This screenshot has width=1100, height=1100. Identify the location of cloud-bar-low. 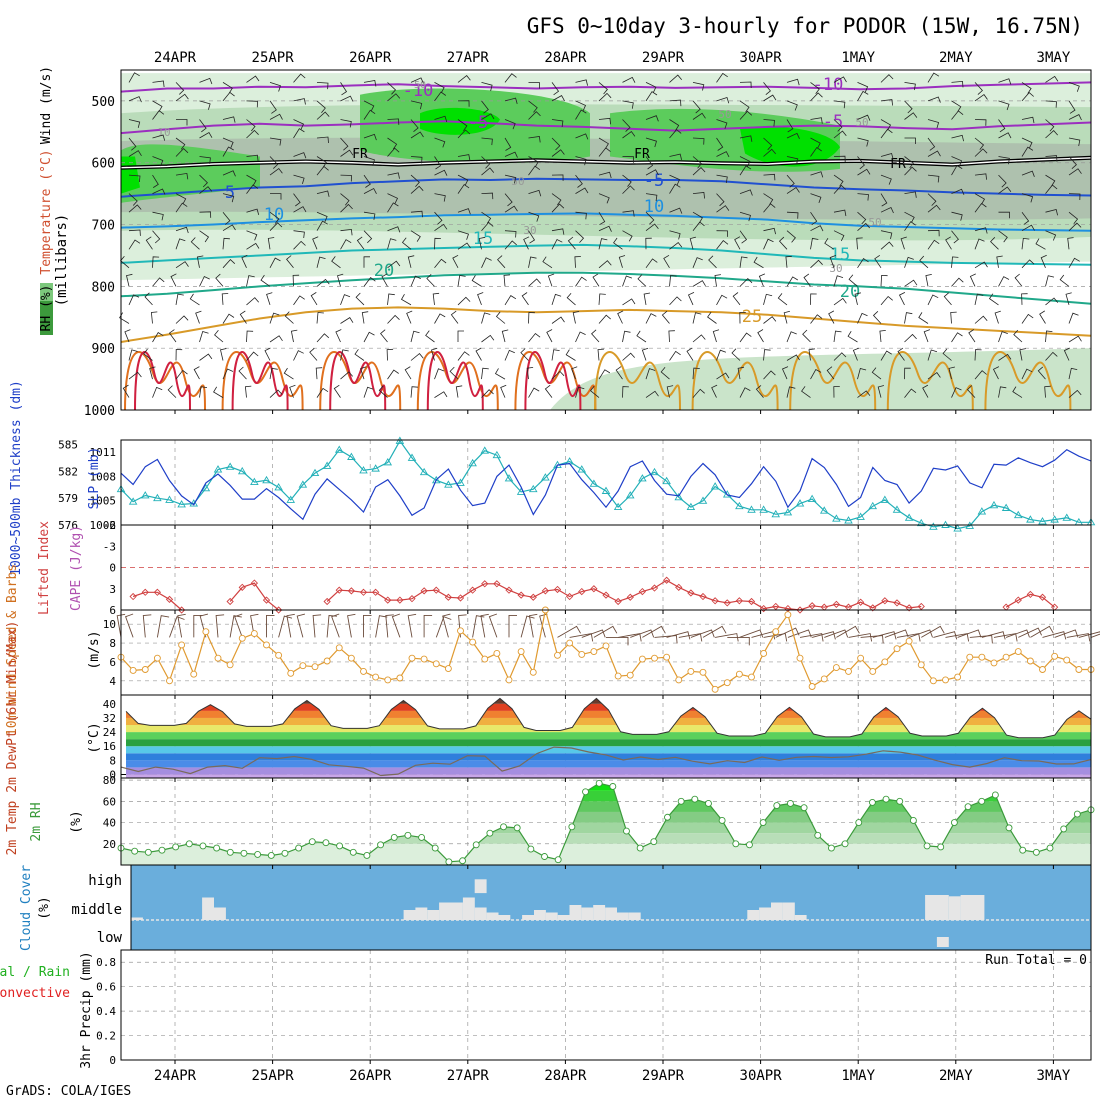
(942, 942).